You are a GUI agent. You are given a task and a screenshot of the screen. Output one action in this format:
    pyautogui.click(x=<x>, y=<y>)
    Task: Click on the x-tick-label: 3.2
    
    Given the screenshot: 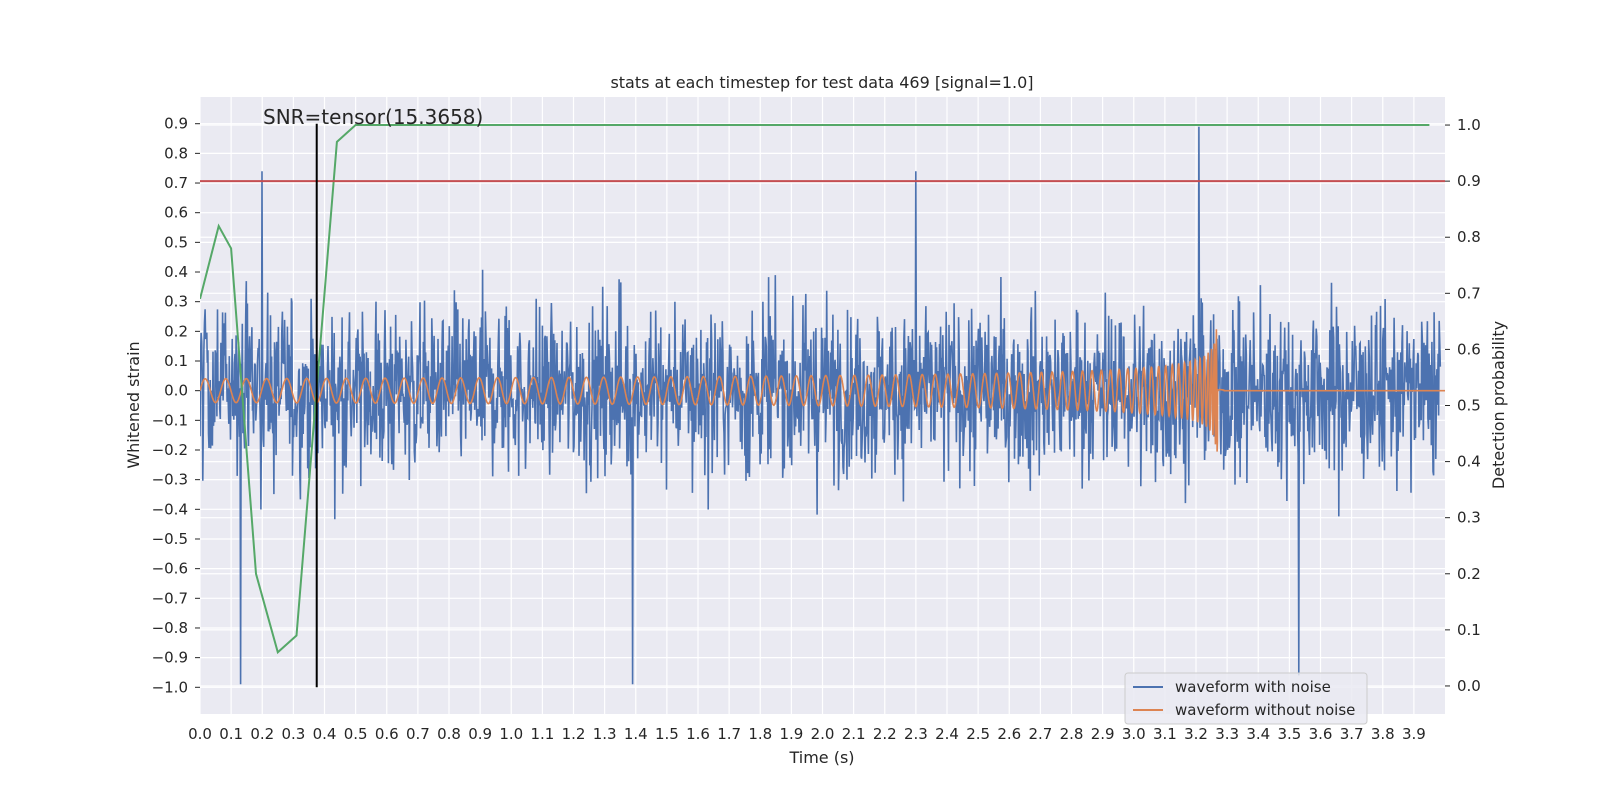 What is the action you would take?
    pyautogui.click(x=1196, y=734)
    